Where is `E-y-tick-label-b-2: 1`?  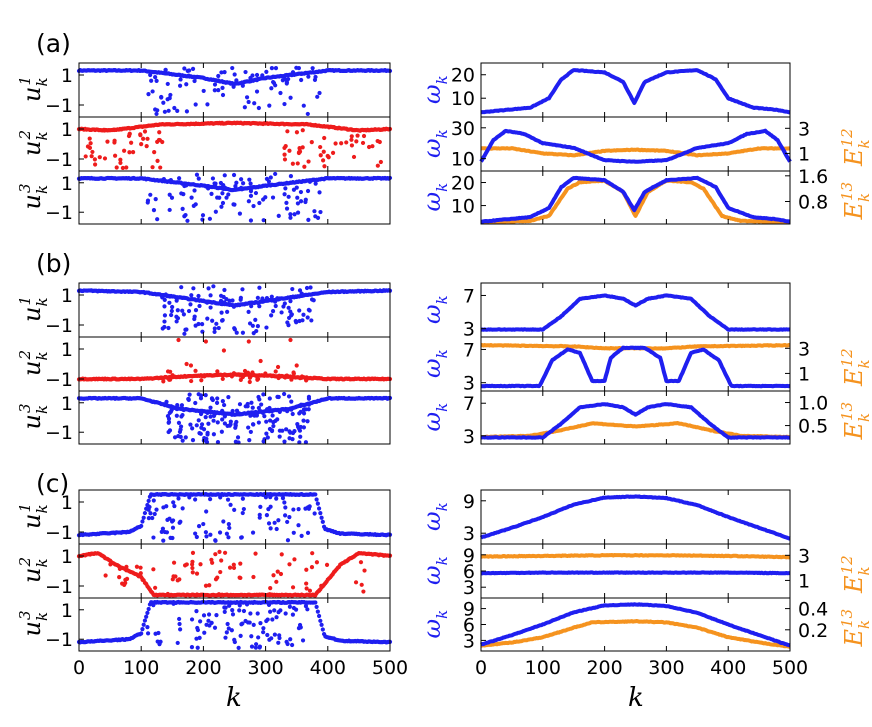 E-y-tick-label-b-2: 1 is located at coordinates (804, 374).